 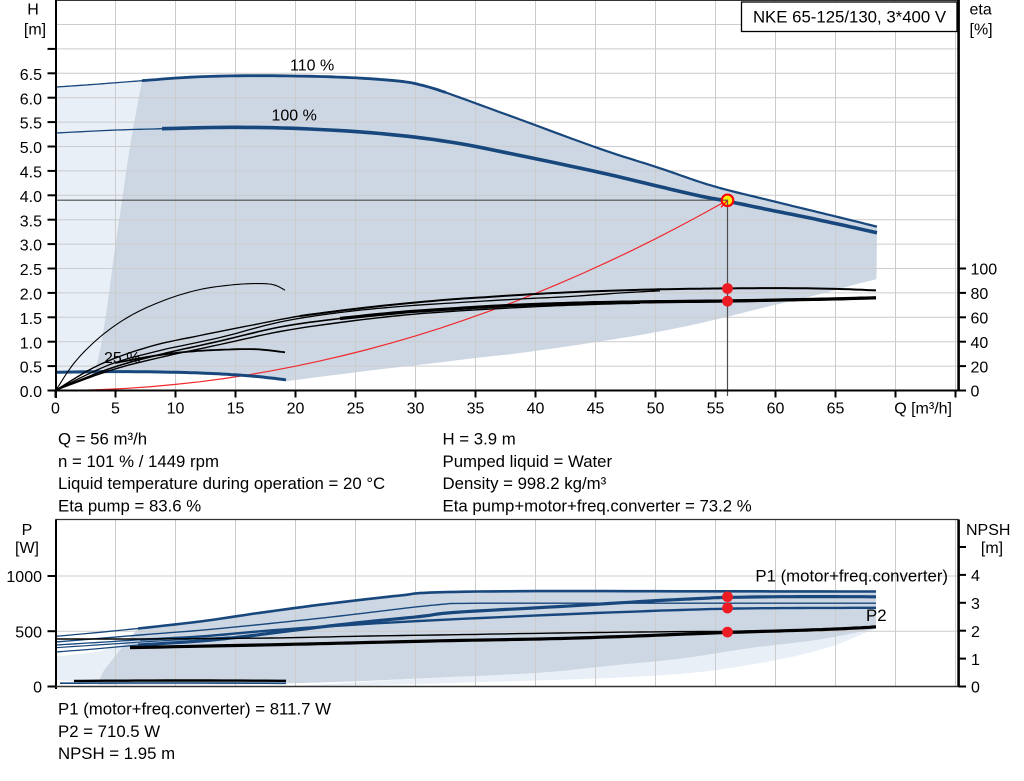 I want to click on svg-text: 25, so click(x=356, y=409).